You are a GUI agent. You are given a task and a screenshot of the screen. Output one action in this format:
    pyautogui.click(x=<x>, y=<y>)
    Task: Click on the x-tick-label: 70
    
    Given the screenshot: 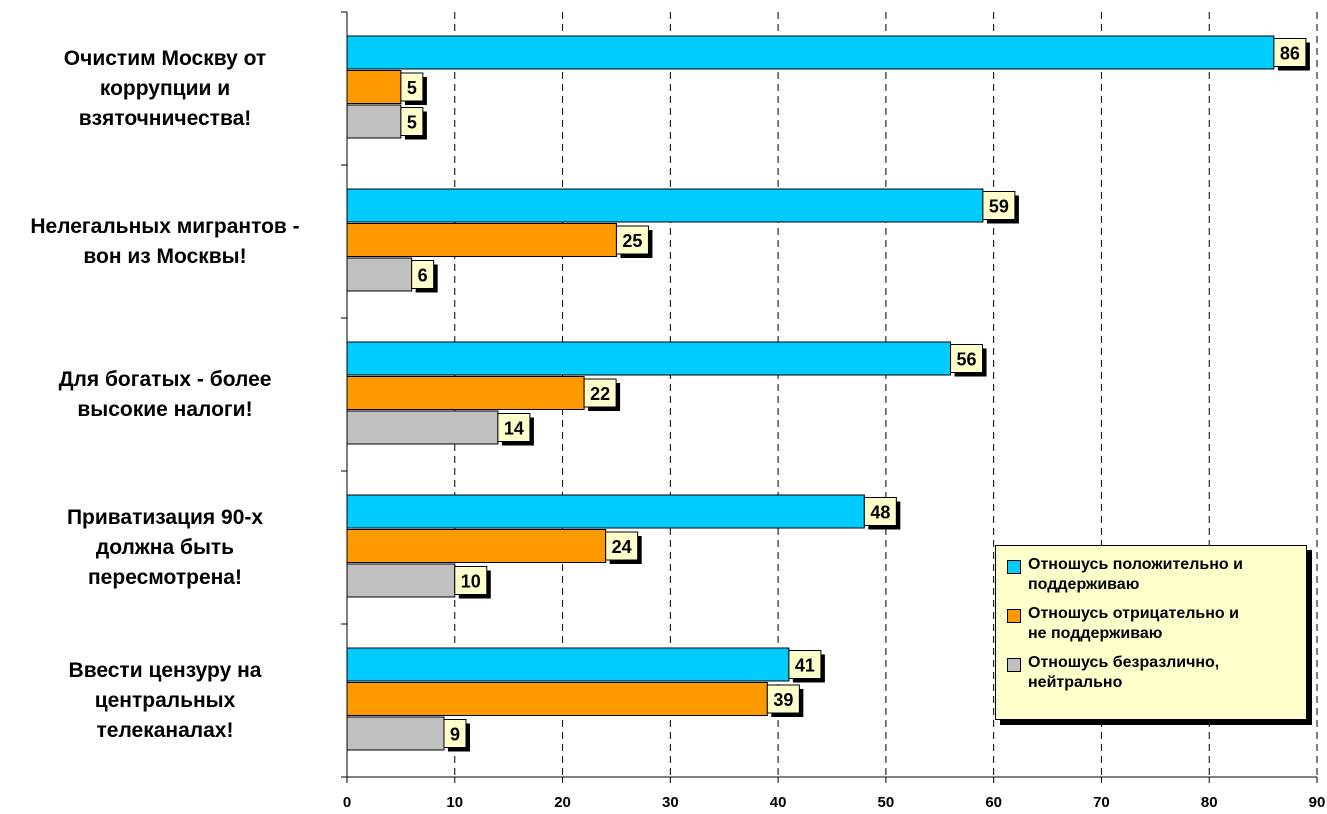 What is the action you would take?
    pyautogui.click(x=1101, y=802)
    